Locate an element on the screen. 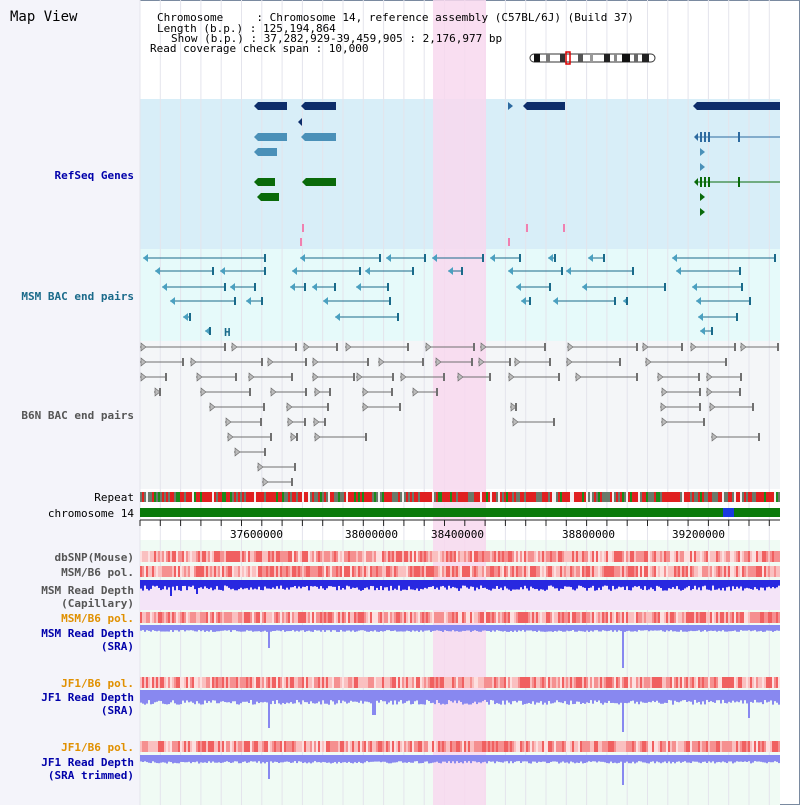  chromosome-ideogram is located at coordinates (592, 58).